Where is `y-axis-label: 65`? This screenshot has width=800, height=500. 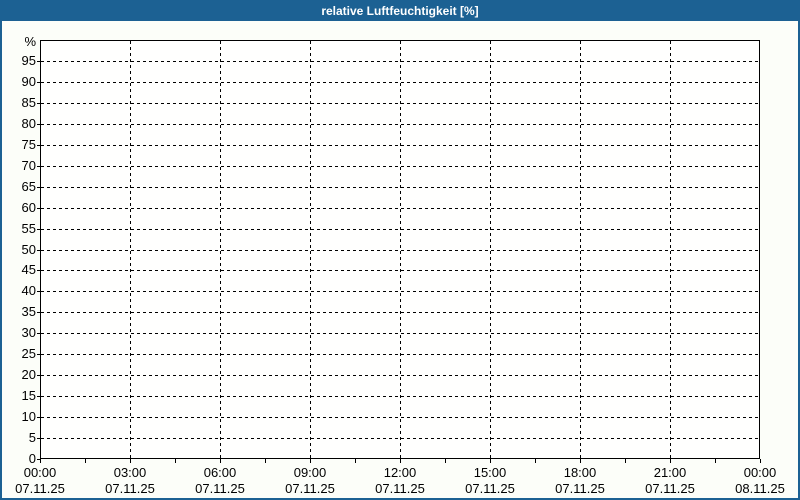
y-axis-label: 65 is located at coordinates (28, 186).